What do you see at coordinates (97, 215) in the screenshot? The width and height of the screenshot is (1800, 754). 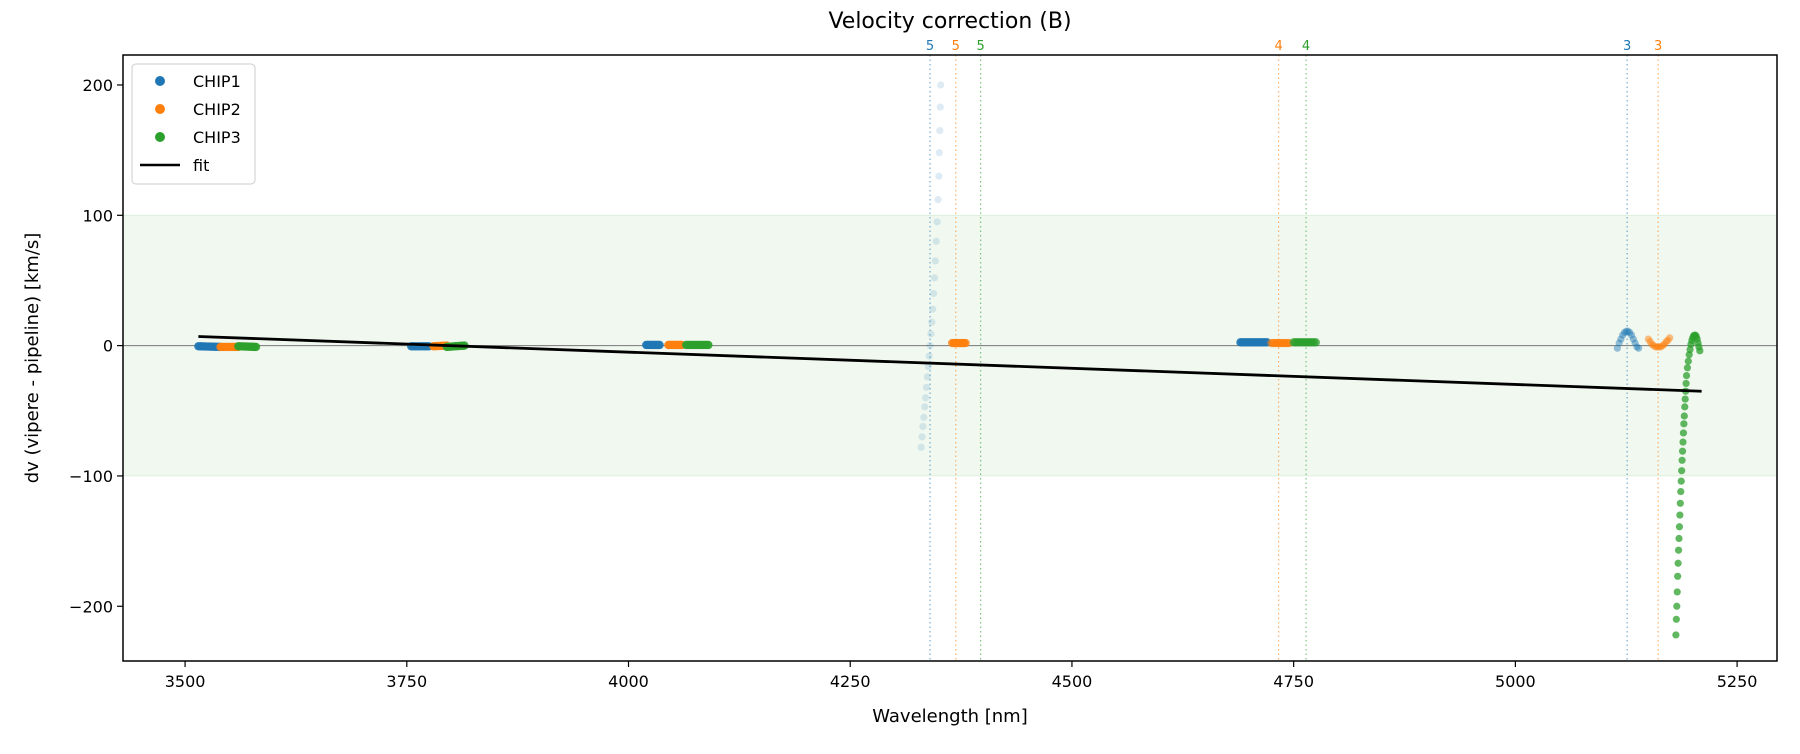 I see `y-tick-label: 100` at bounding box center [97, 215].